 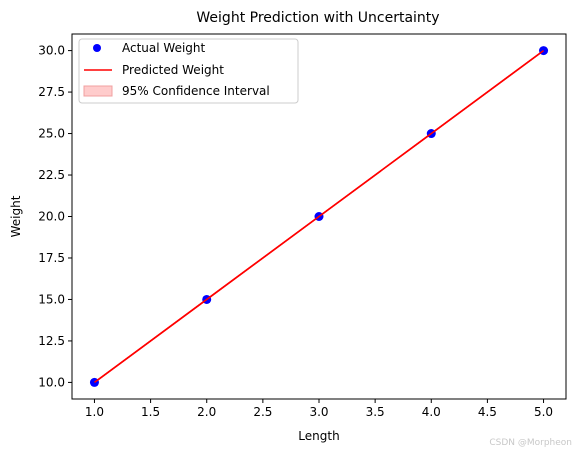 What do you see at coordinates (51, 382) in the screenshot?
I see `y-tick-label: 10.0` at bounding box center [51, 382].